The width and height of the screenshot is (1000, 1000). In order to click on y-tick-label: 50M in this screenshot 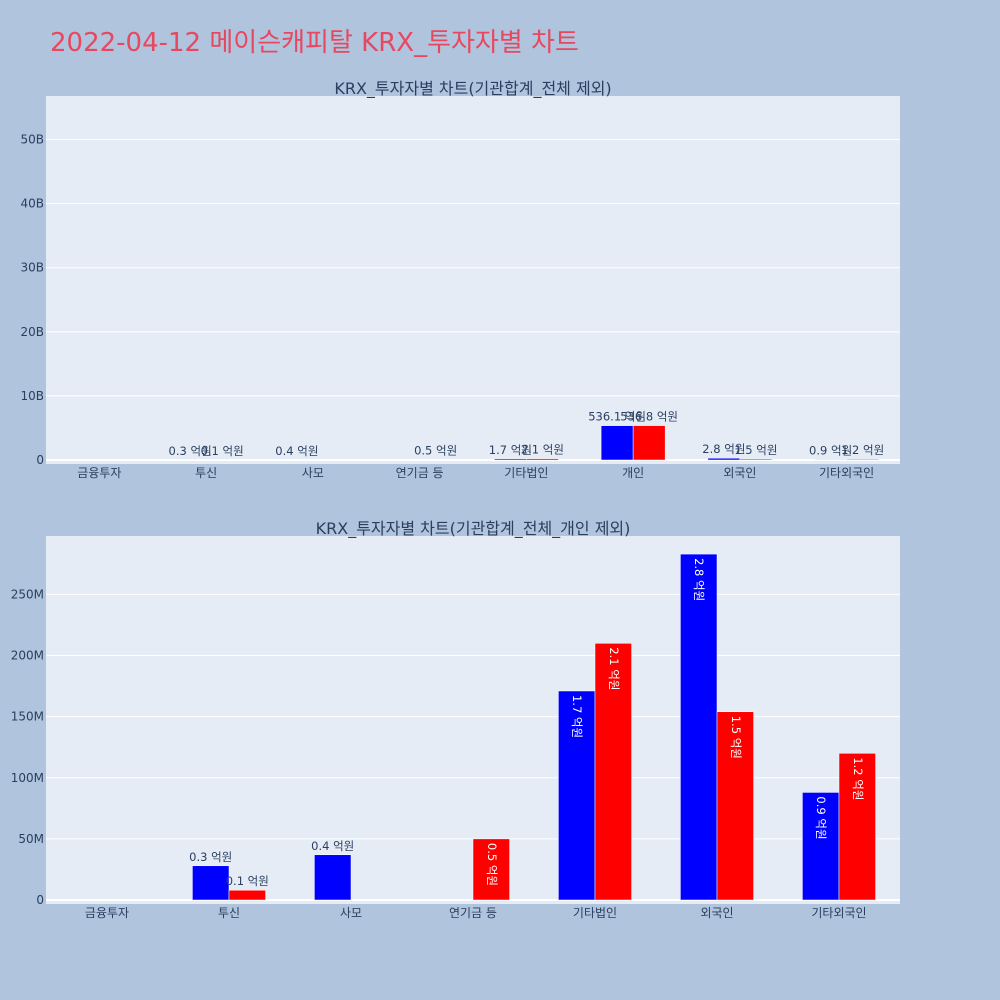, I will do `click(31, 839)`.